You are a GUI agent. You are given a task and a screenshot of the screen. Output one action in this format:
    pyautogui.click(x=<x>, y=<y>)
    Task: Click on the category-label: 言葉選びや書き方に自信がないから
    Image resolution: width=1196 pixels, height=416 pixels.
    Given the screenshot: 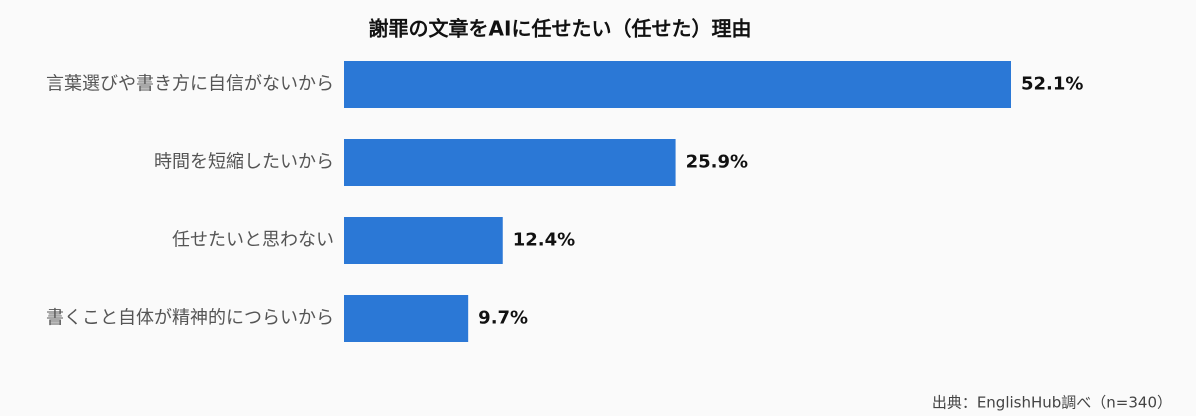 What is the action you would take?
    pyautogui.click(x=190, y=84)
    